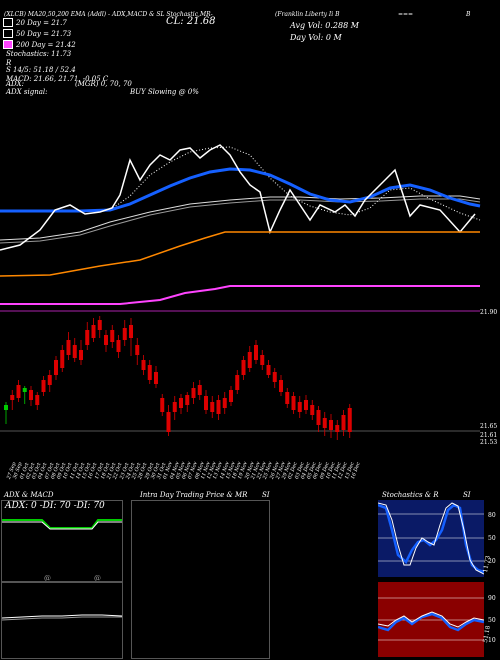  Describe the element at coordinates (489, 435) in the screenshot. I see `price-label-low1: 21.61` at that location.